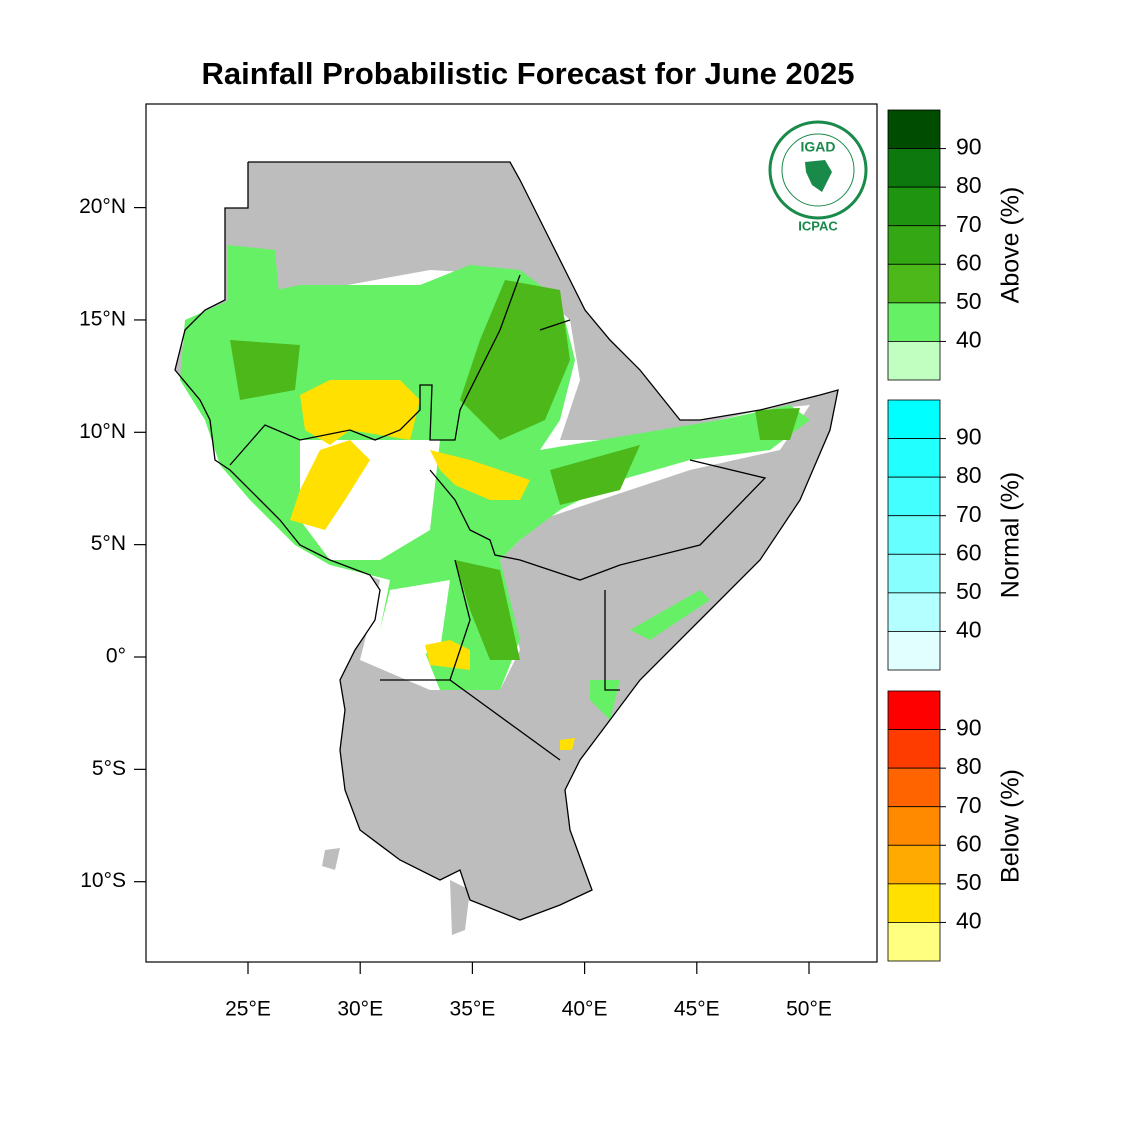 This screenshot has height=1125, width=1125. Describe the element at coordinates (1011, 535) in the screenshot. I see `colorbar-label: Normal (%)` at that location.